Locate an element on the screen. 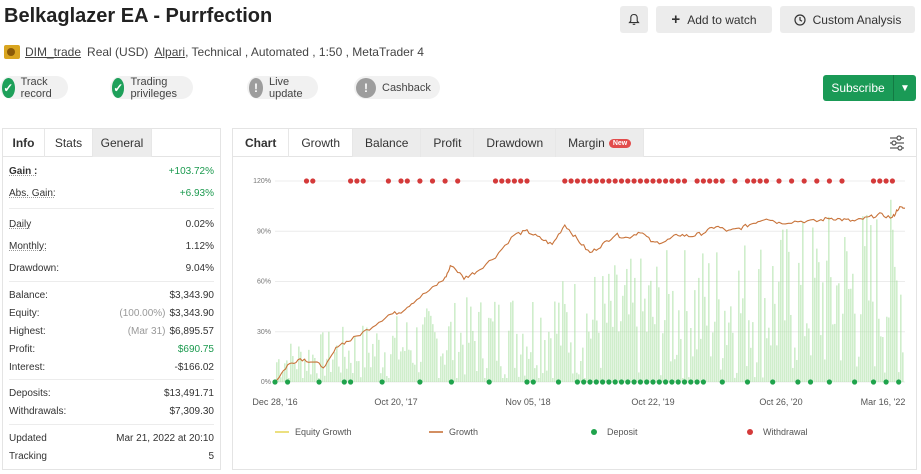  stat-label: Drawdown: is located at coordinates (34, 268).